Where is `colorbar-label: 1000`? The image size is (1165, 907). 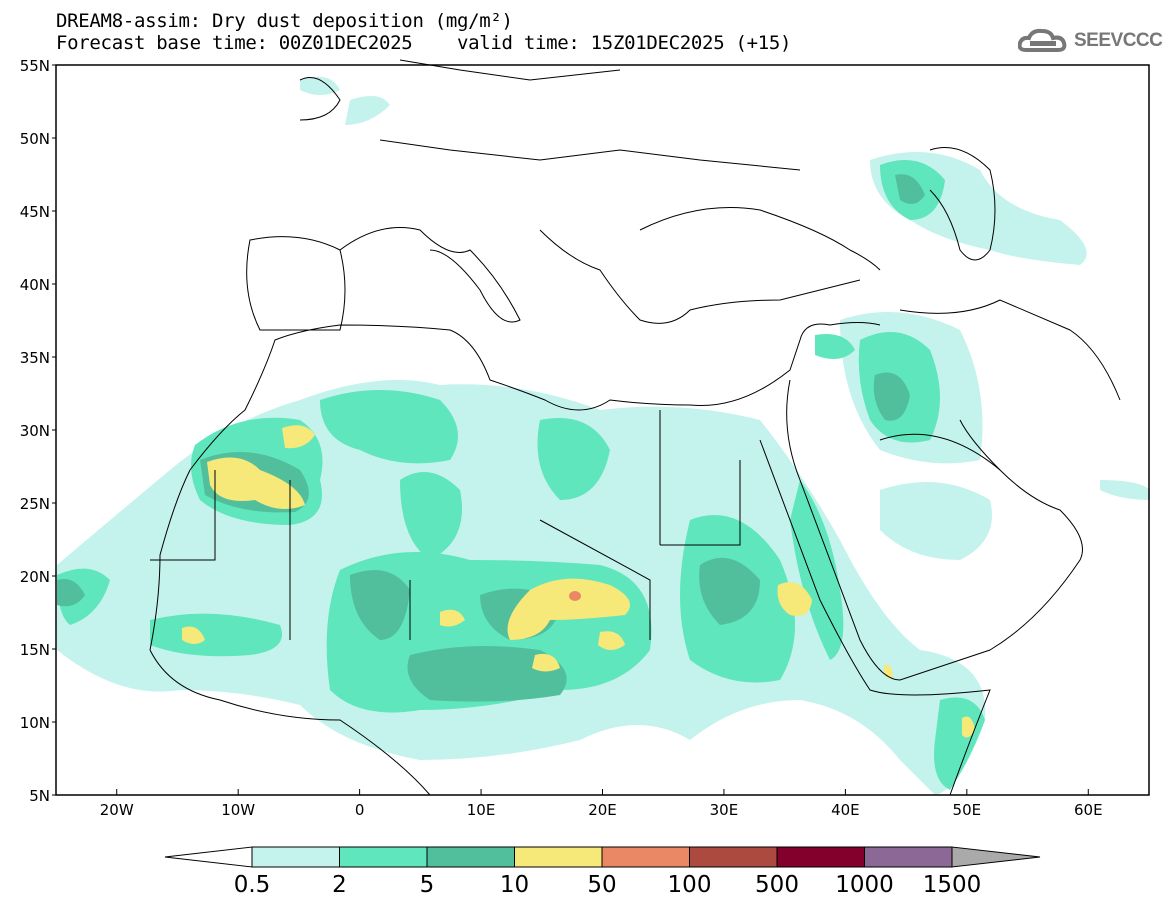 colorbar-label: 1000 is located at coordinates (864, 885).